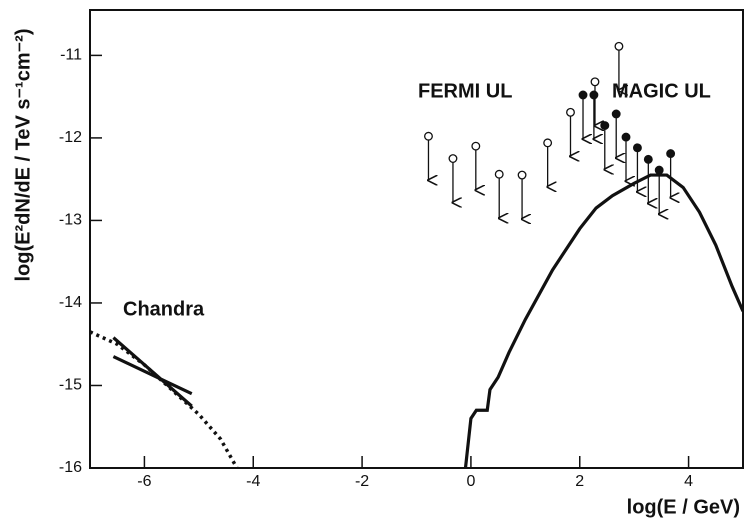 The image size is (744, 528). What do you see at coordinates (470, 481) in the screenshot?
I see `x-tick-label: 0` at bounding box center [470, 481].